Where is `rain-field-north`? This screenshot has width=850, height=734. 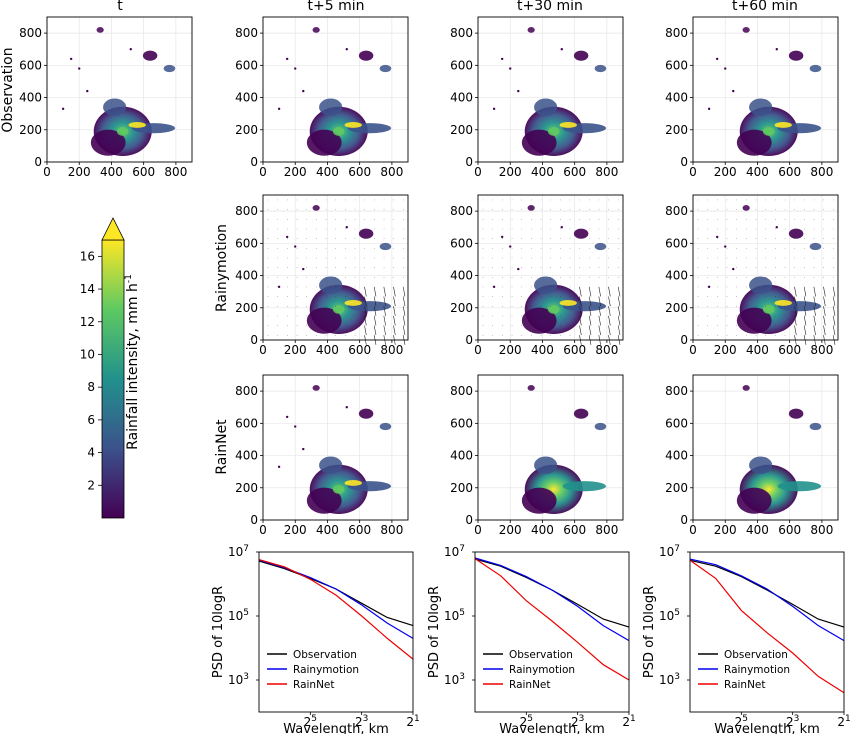 rain-field-north is located at coordinates (546, 465).